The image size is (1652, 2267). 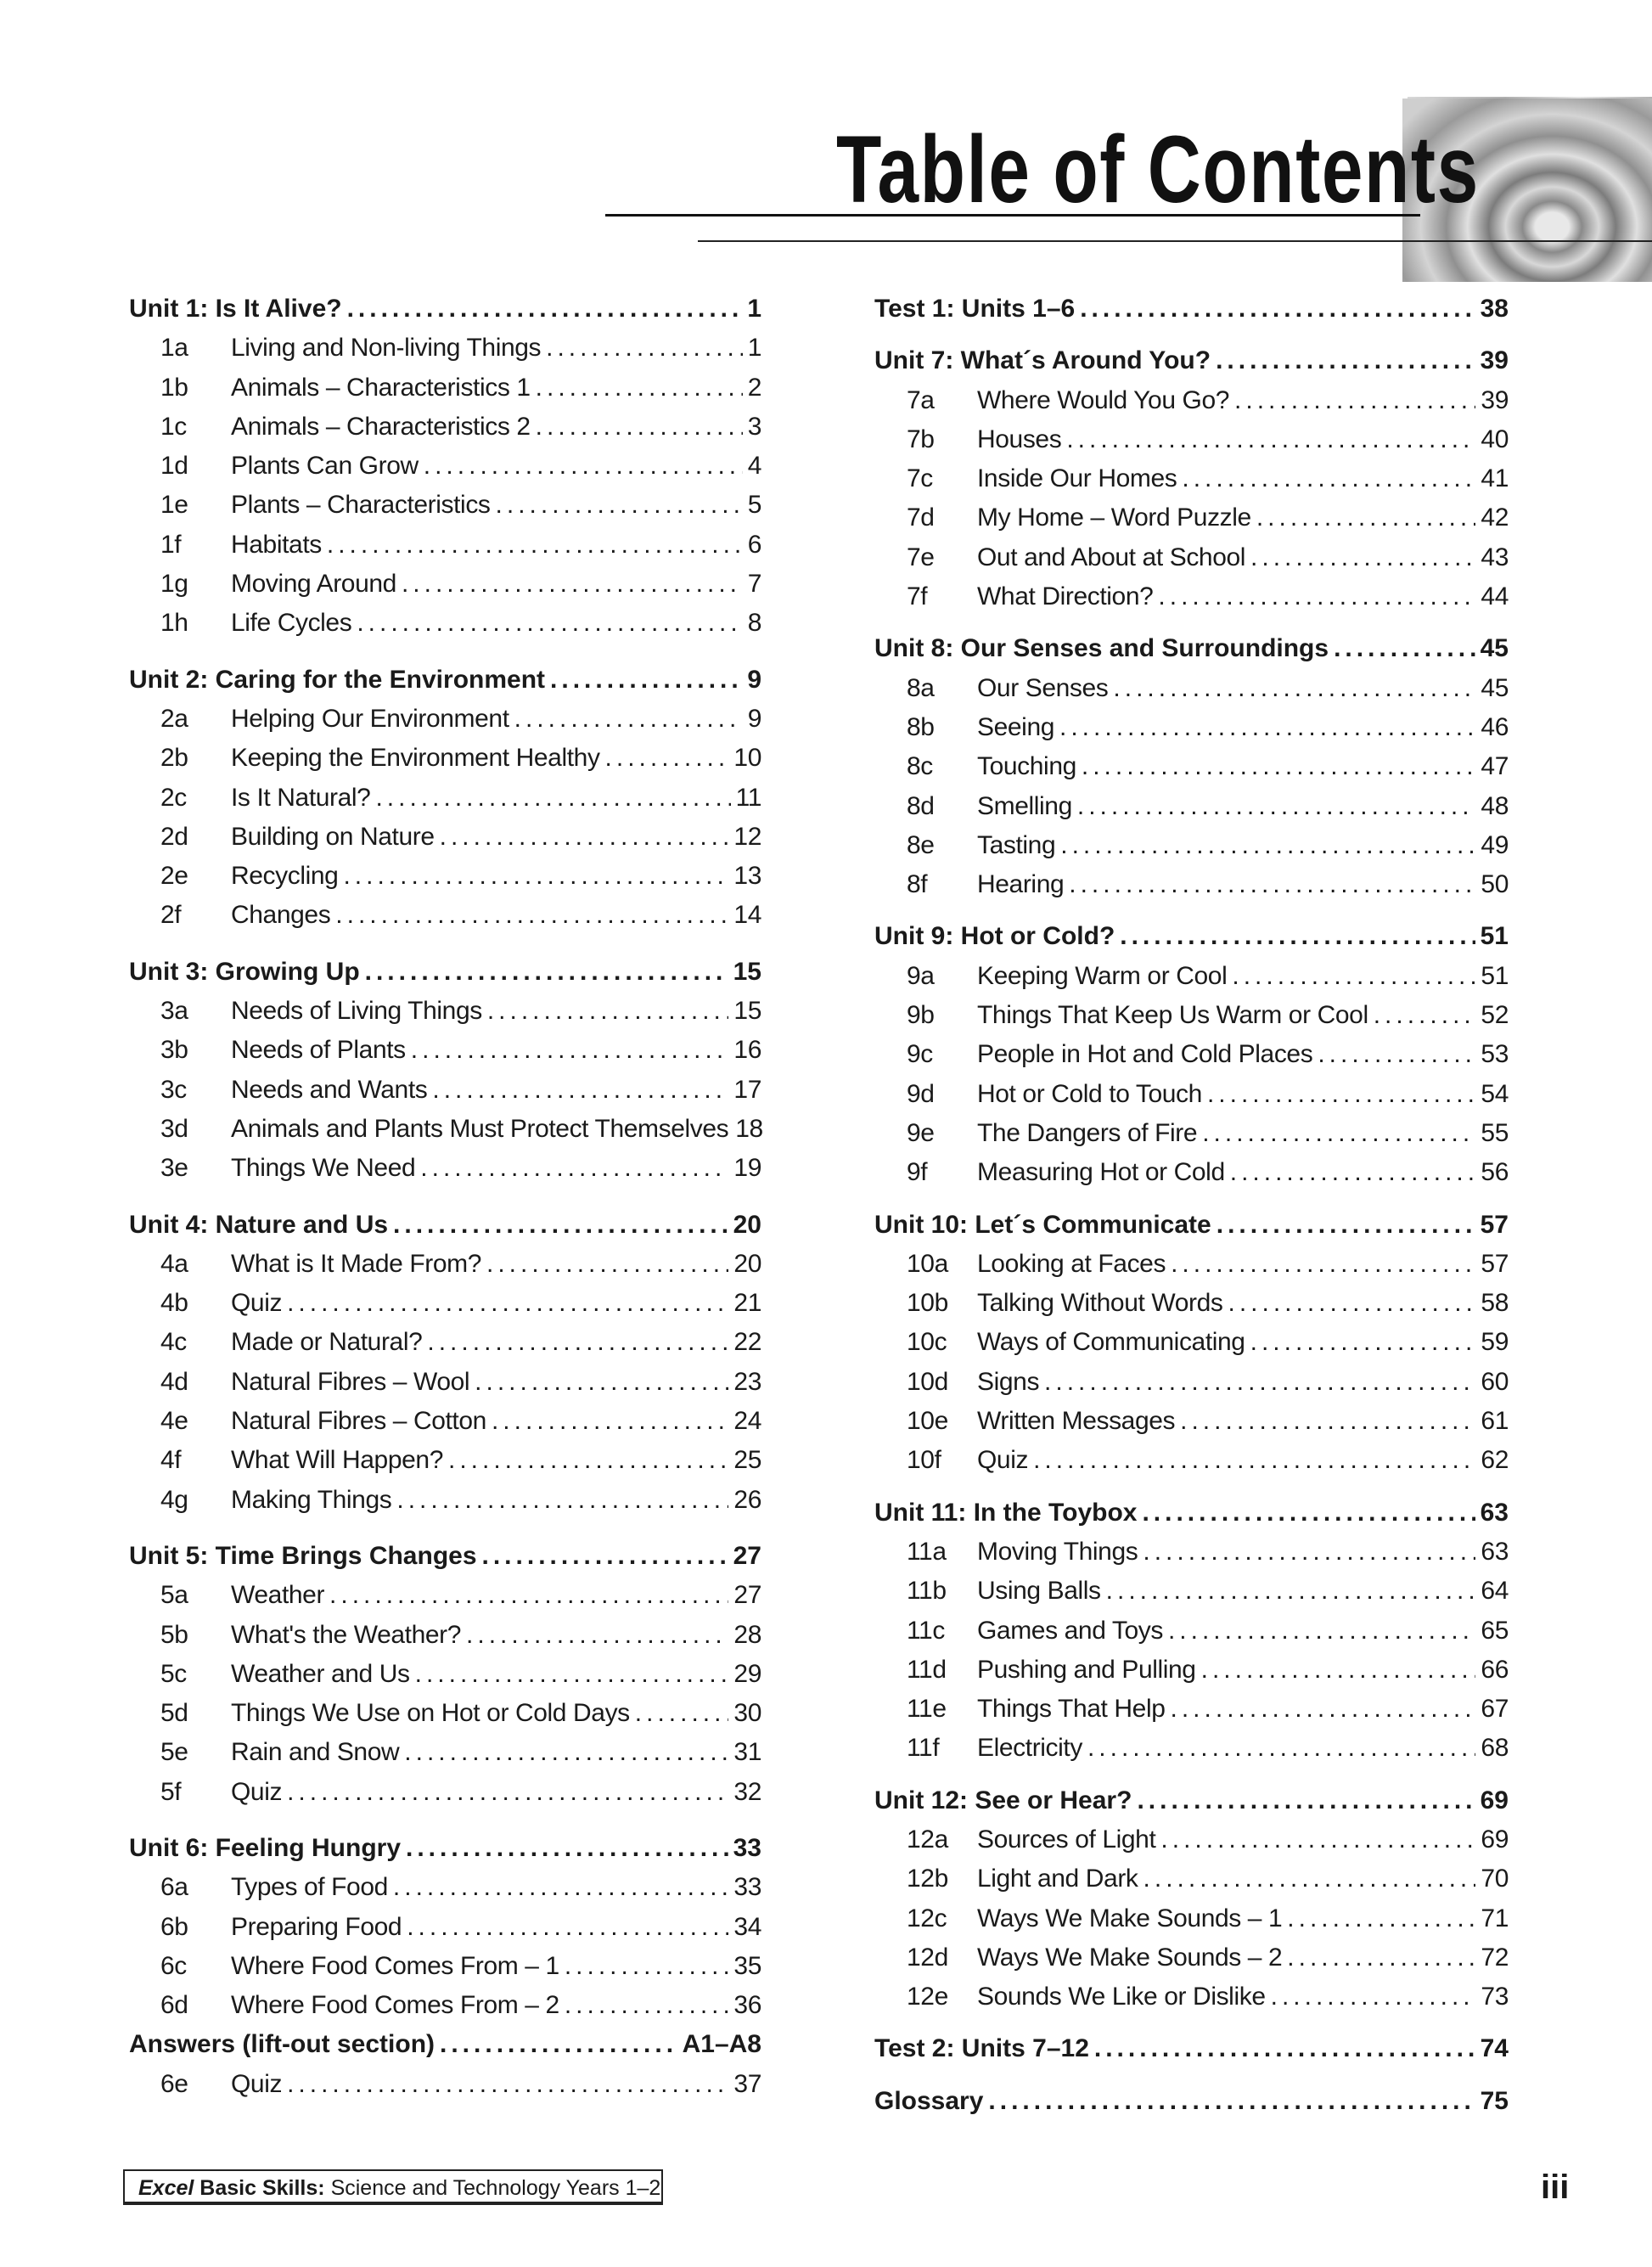 I want to click on entry-page-number: 65, so click(x=1495, y=1631).